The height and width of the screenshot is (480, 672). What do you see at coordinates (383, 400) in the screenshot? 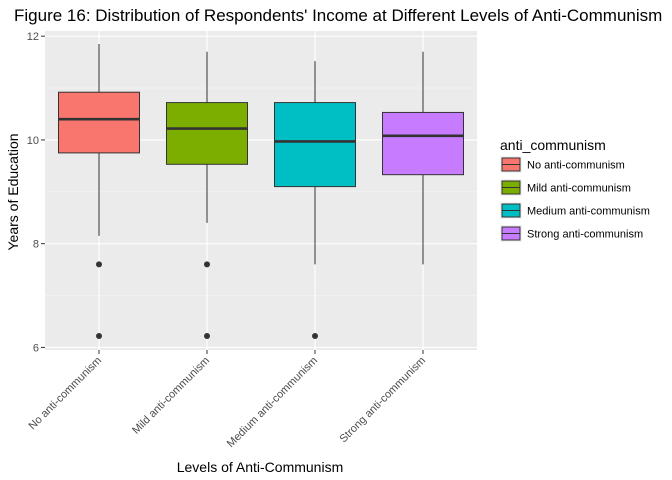
I see `x-tick-label: Strong anti-communism` at bounding box center [383, 400].